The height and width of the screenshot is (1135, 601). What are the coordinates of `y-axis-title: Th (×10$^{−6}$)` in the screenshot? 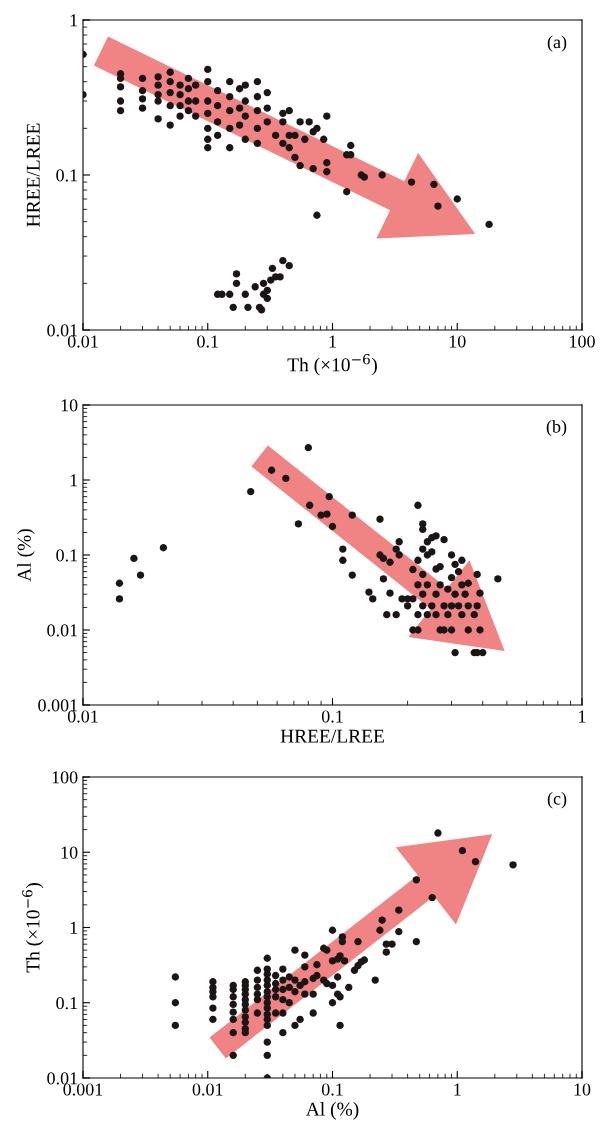 It's located at (33, 928).